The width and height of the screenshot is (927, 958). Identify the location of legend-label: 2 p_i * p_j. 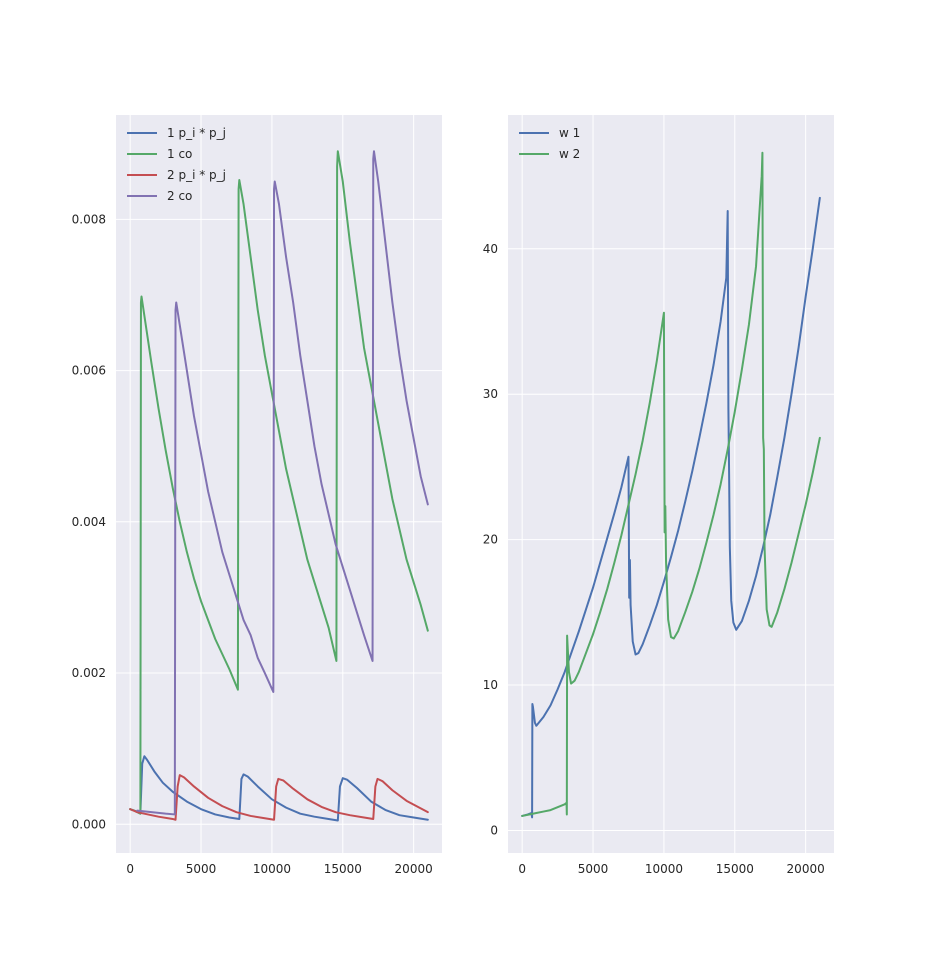
(196, 175).